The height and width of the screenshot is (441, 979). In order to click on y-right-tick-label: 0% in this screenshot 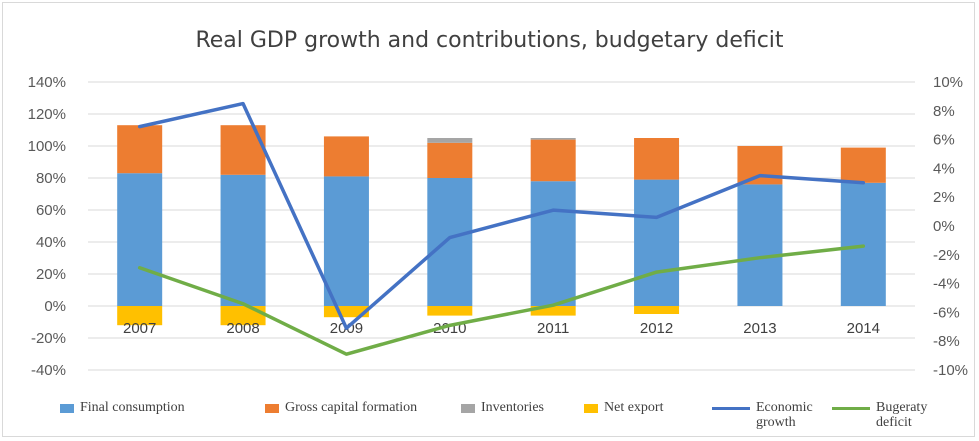, I will do `click(944, 226)`.